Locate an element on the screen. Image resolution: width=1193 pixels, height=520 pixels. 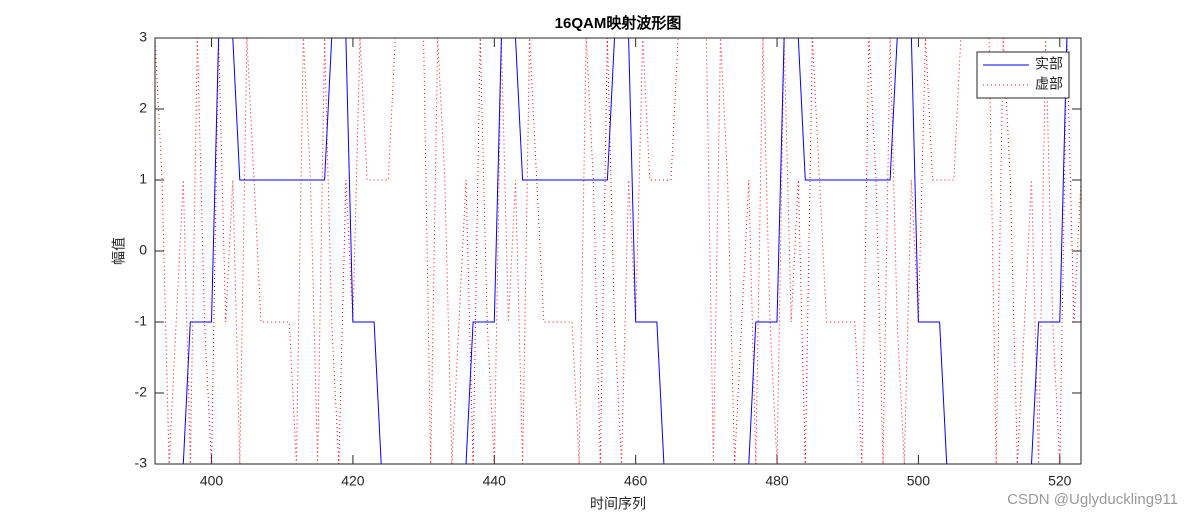
y-tick-label: -2 is located at coordinates (141, 392).